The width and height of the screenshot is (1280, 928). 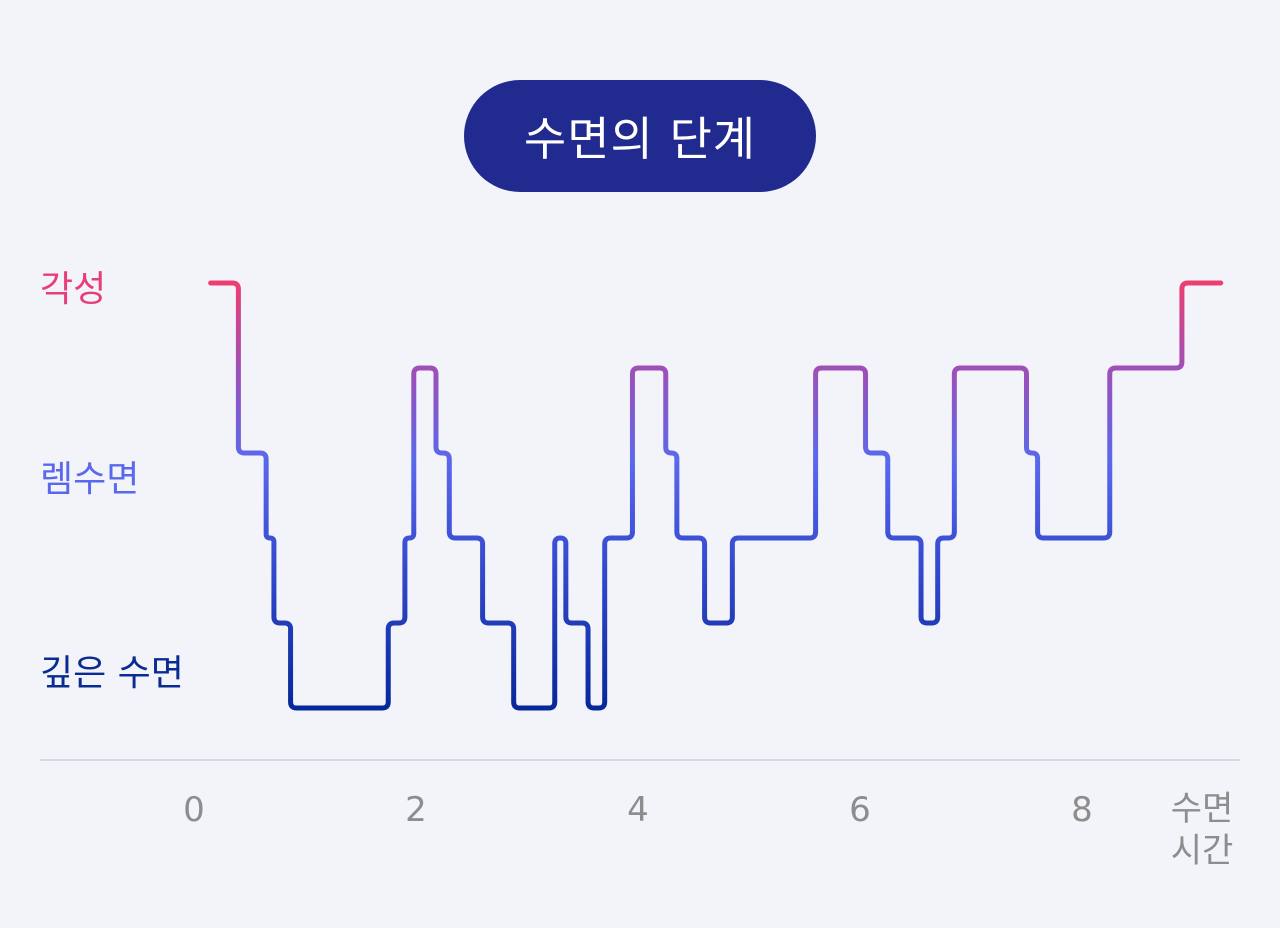 What do you see at coordinates (638, 810) in the screenshot?
I see `x-tick-4: 4` at bounding box center [638, 810].